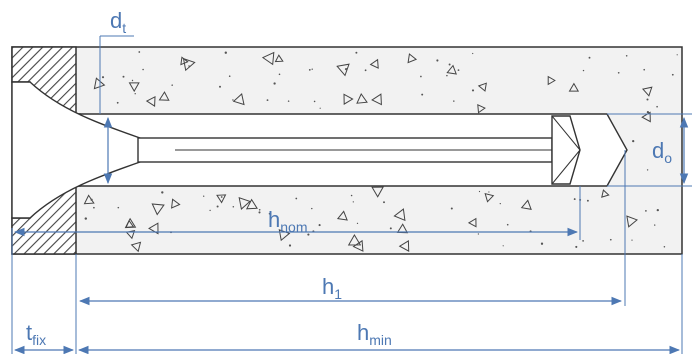  What do you see at coordinates (332, 288) in the screenshot?
I see `label-h1: h1` at bounding box center [332, 288].